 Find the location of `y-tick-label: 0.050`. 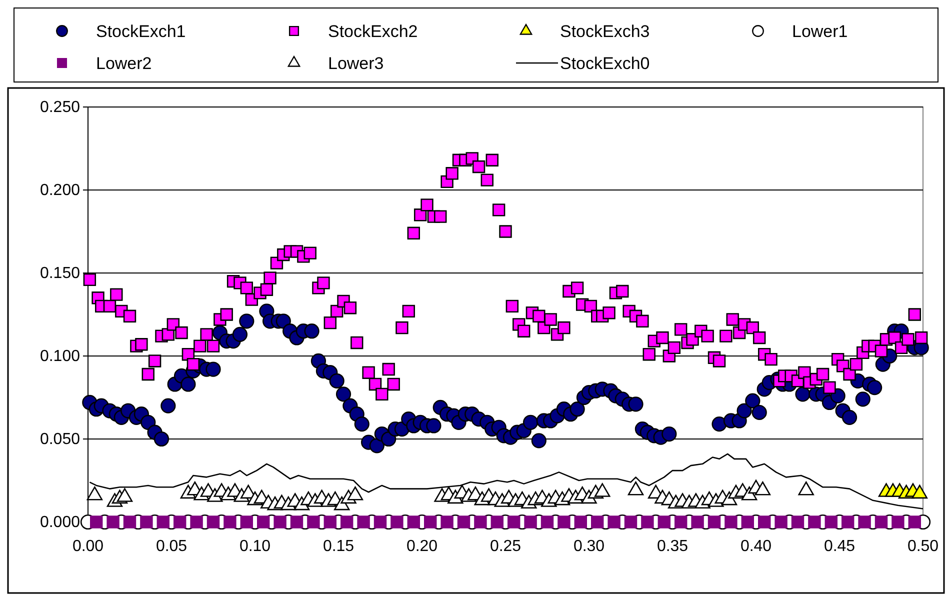

y-tick-label: 0.050 is located at coordinates (60, 439).